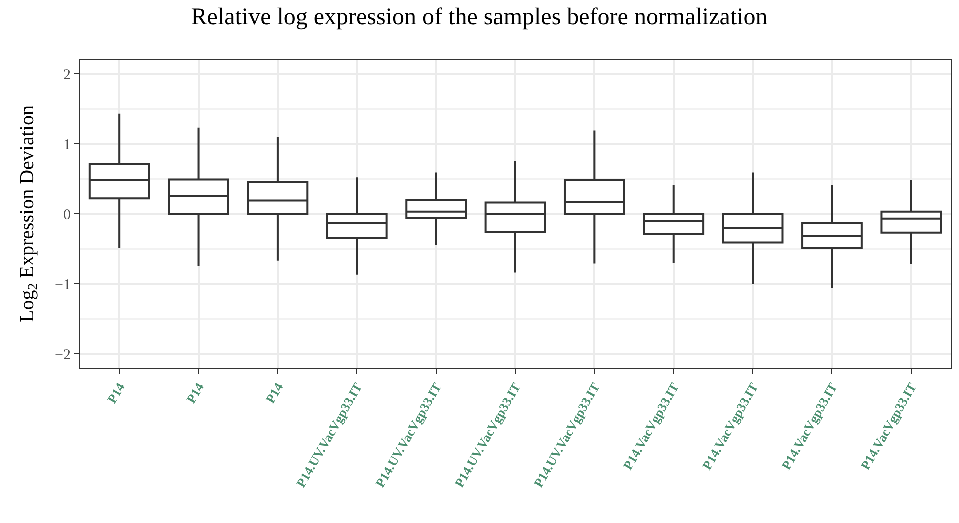  What do you see at coordinates (67, 75) in the screenshot?
I see `y-tick-label: 2` at bounding box center [67, 75].